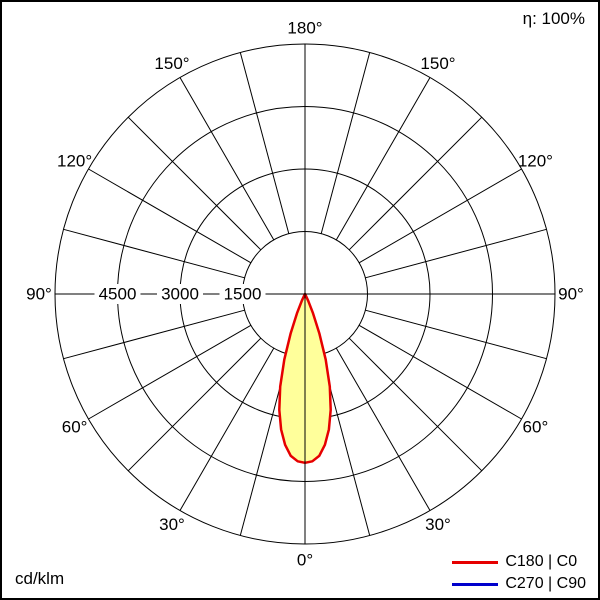 This screenshot has height=600, width=600. What do you see at coordinates (305, 560) in the screenshot?
I see `angle-label: 0°` at bounding box center [305, 560].